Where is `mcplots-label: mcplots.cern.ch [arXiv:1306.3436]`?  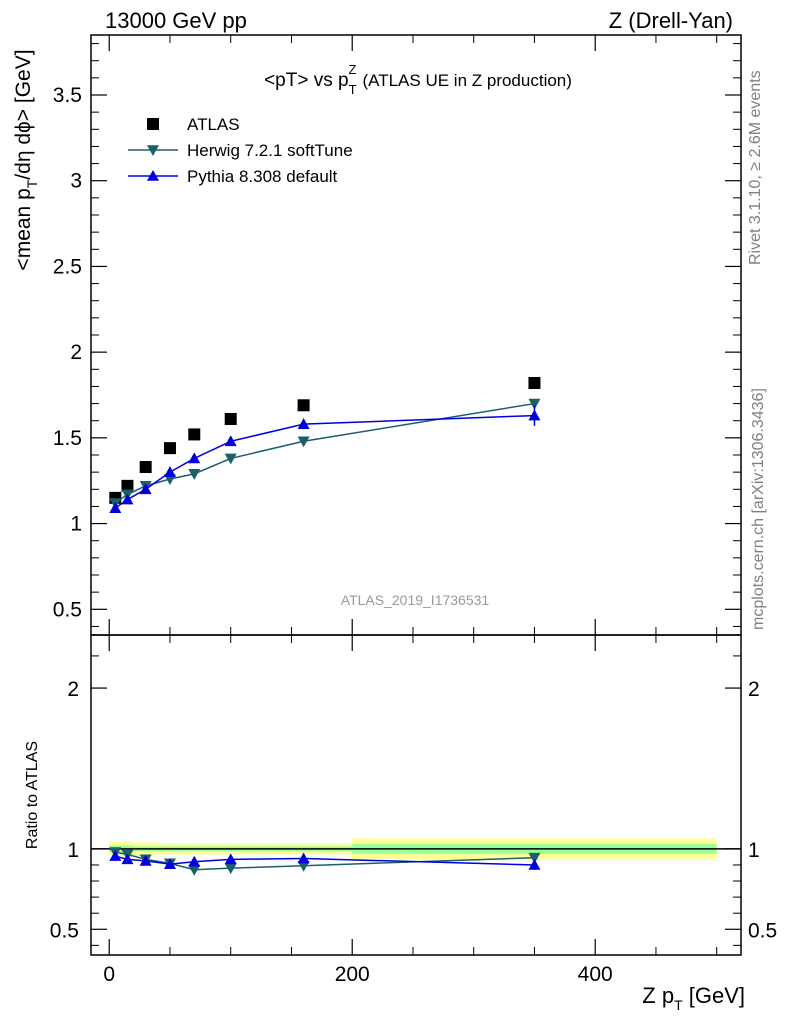
mcplots-label: mcplots.cern.ch [arXiv:1306.3436] is located at coordinates (758, 509).